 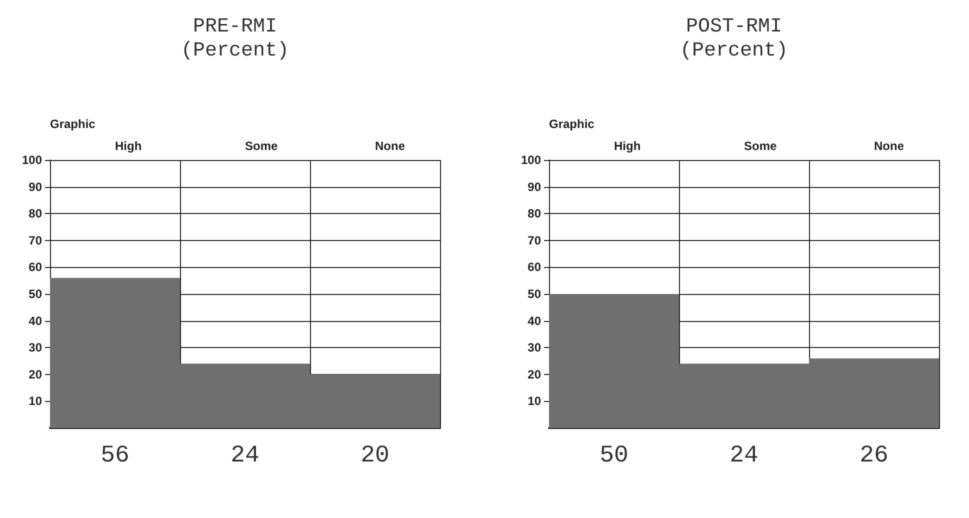 What do you see at coordinates (235, 39) in the screenshot?
I see `chart-title: PRE-RMI (Percent)` at bounding box center [235, 39].